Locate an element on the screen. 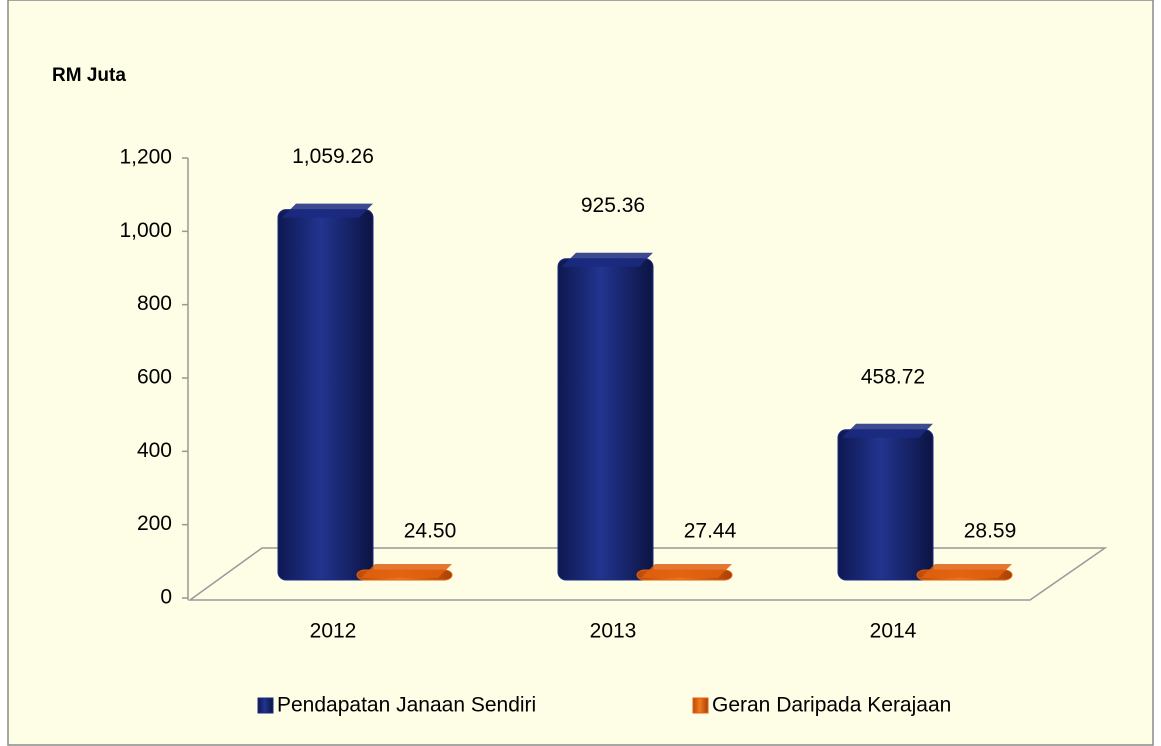 This screenshot has height=746, width=1161. y-tick-label: 400 is located at coordinates (154, 450).